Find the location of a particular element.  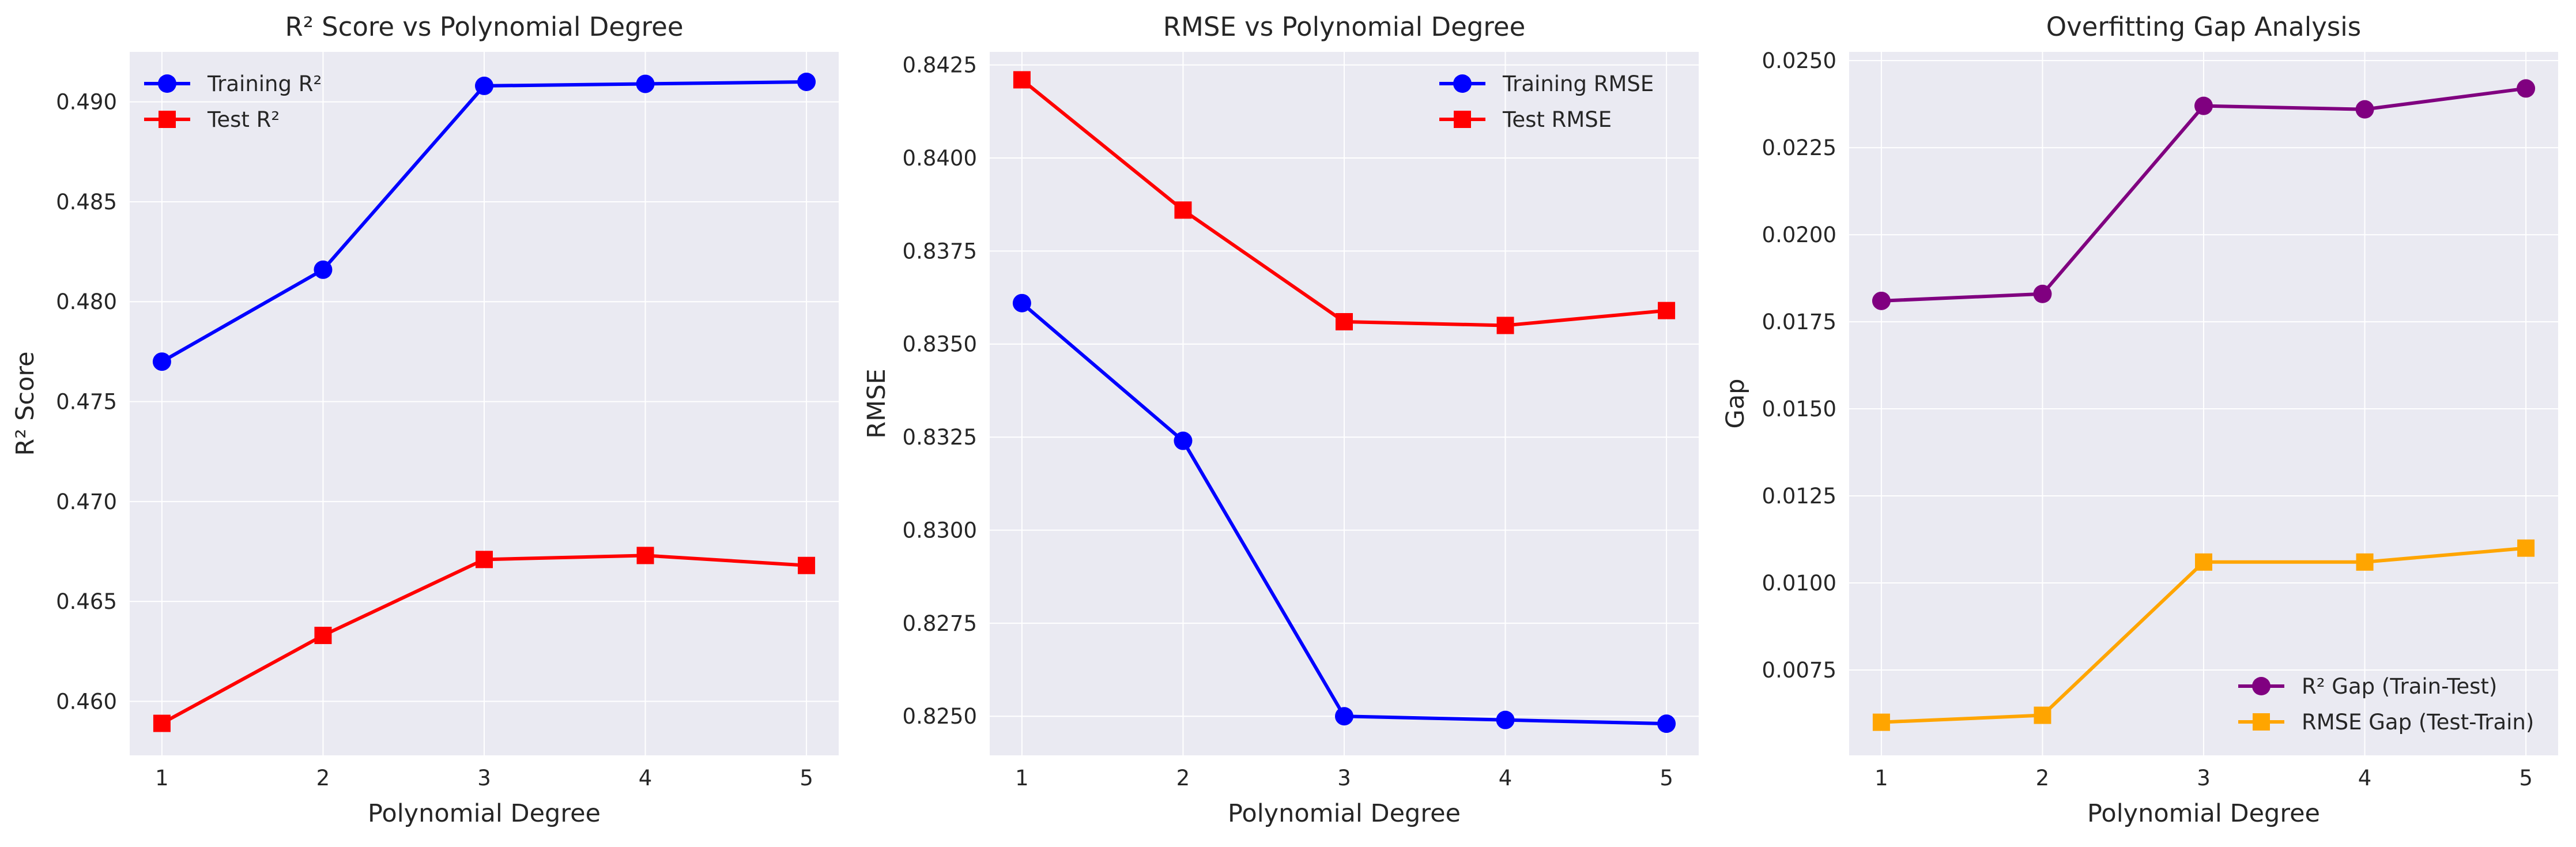

y-tick-label: 0.8275 is located at coordinates (940, 623).